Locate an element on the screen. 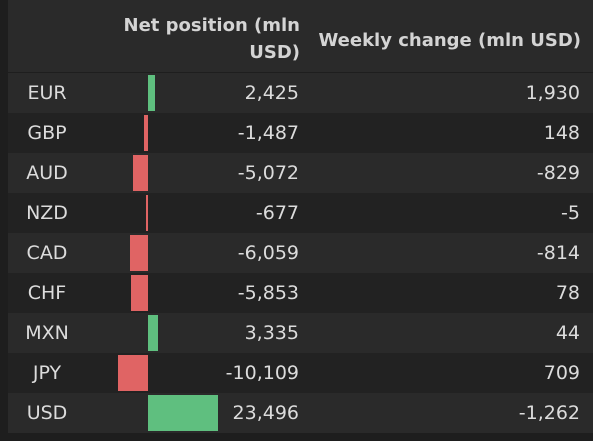 Image resolution: width=593 pixels, height=441 pixels. table-row: NZD -677 -5 is located at coordinates (300, 213).